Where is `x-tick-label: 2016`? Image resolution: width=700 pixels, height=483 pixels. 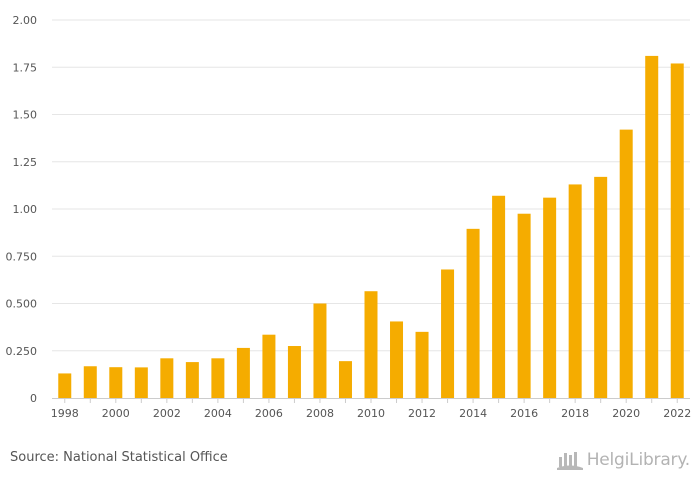
x-tick-label: 2016 is located at coordinates (524, 413).